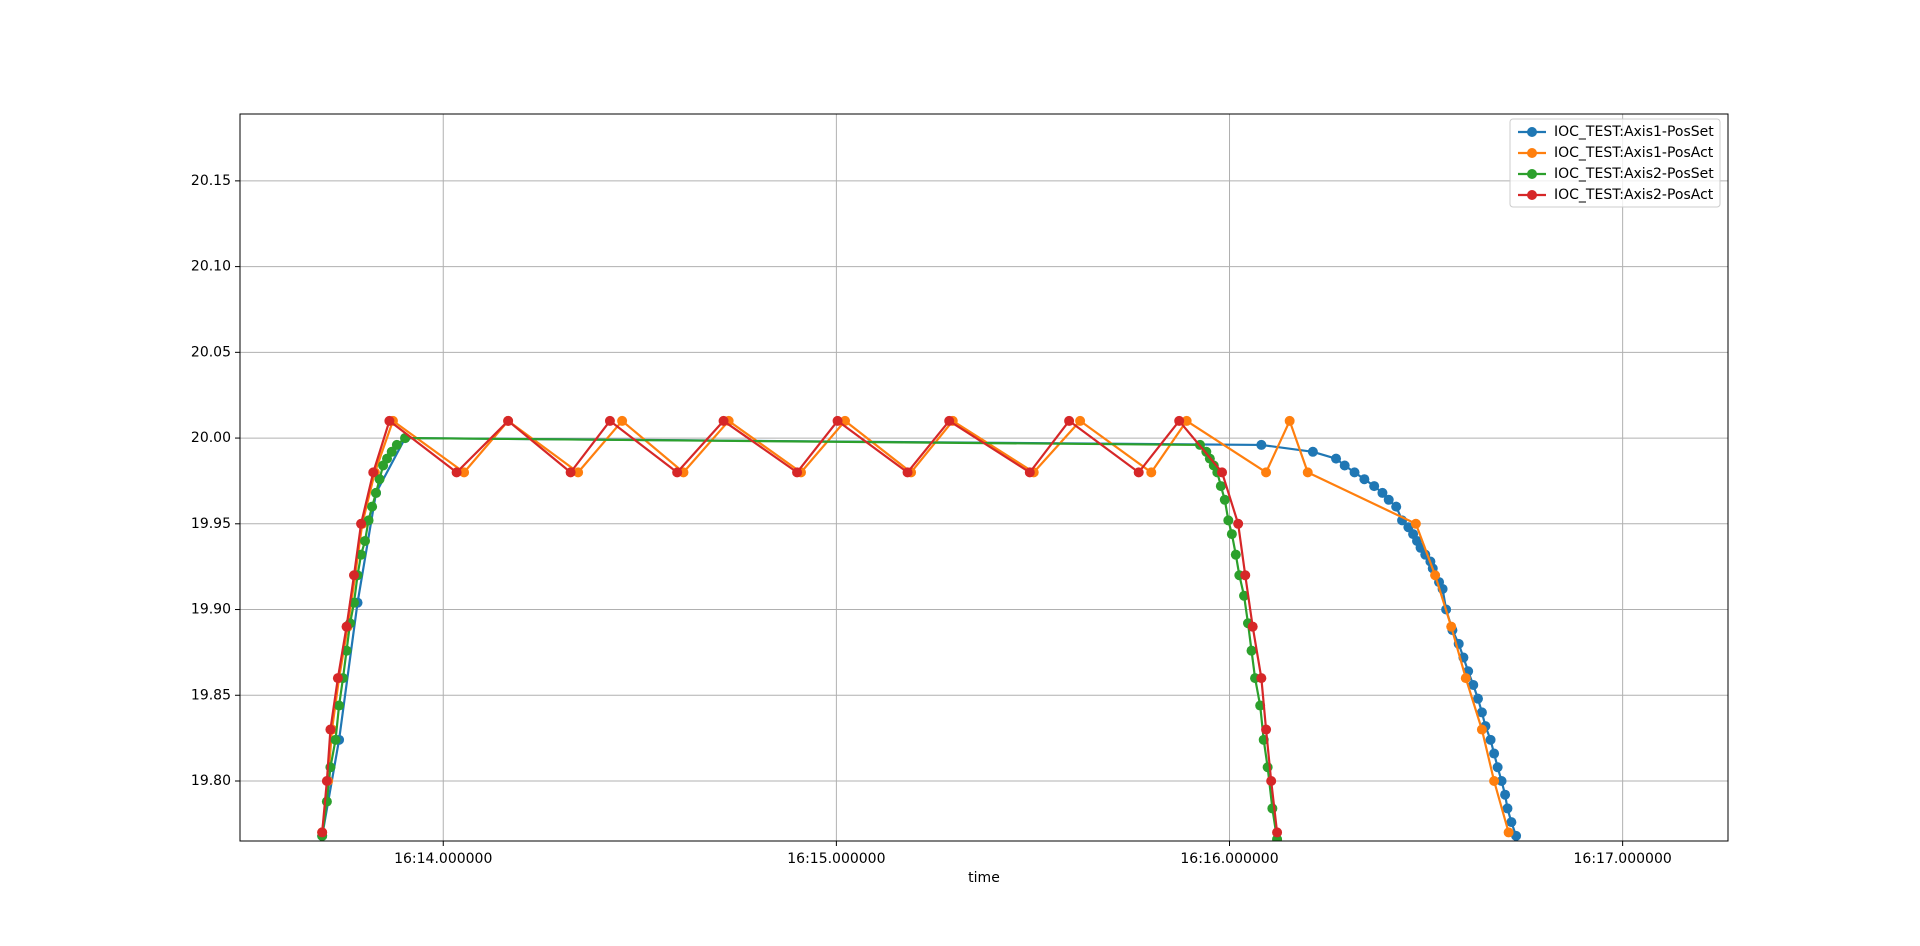 Image resolution: width=1920 pixels, height=946 pixels. I want to click on legend-box, so click(1615, 163).